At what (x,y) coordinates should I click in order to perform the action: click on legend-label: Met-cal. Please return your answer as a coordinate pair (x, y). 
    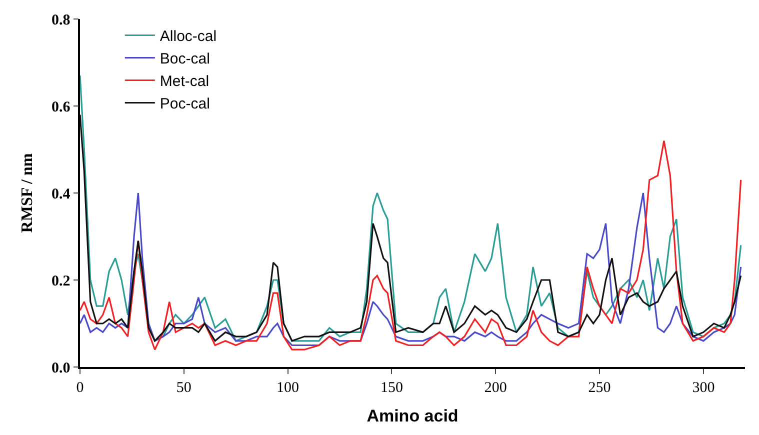
    Looking at the image, I should click on (185, 81).